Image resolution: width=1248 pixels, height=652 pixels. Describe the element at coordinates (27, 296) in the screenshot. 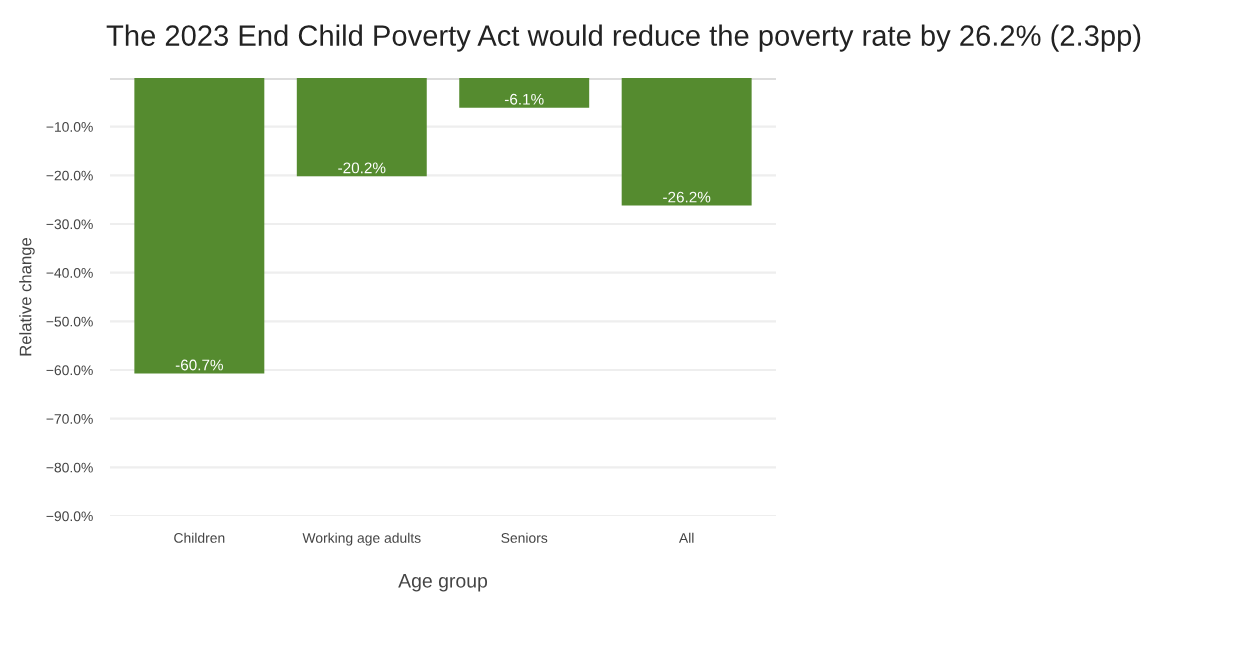

I see `y-axis-title: Relative change` at that location.